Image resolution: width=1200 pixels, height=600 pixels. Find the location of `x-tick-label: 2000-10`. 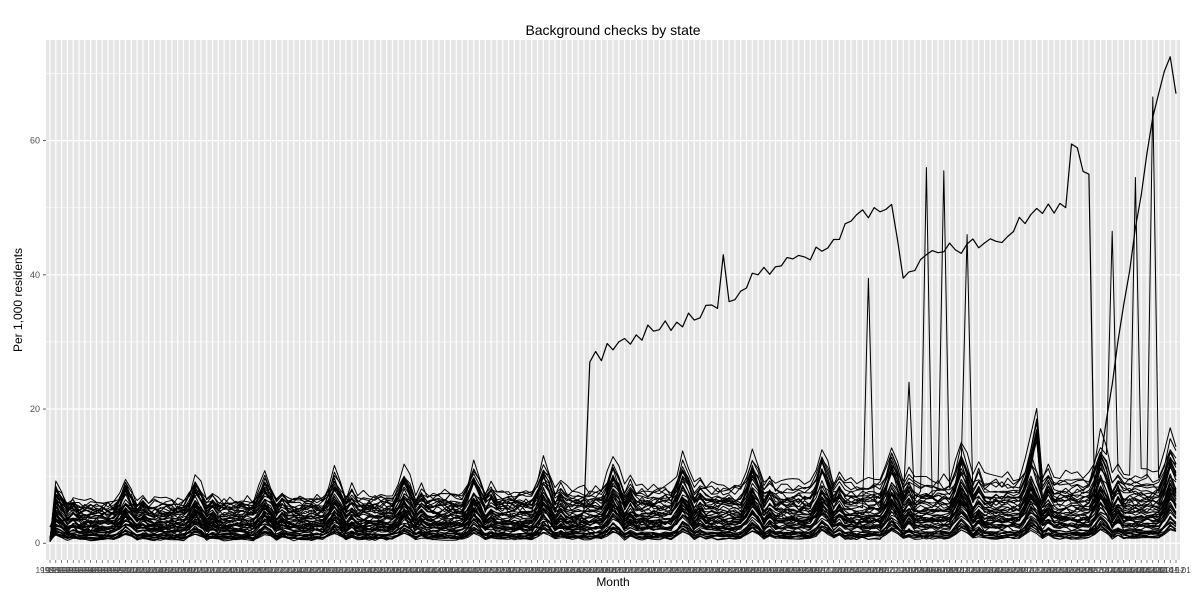

x-tick-label: 2000-10 is located at coordinates (184, 570).